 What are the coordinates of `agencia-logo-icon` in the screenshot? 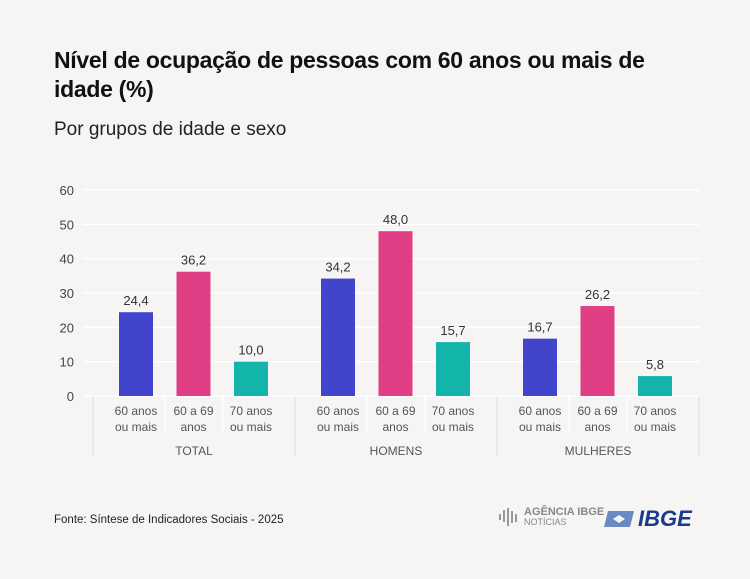 It's located at (508, 517).